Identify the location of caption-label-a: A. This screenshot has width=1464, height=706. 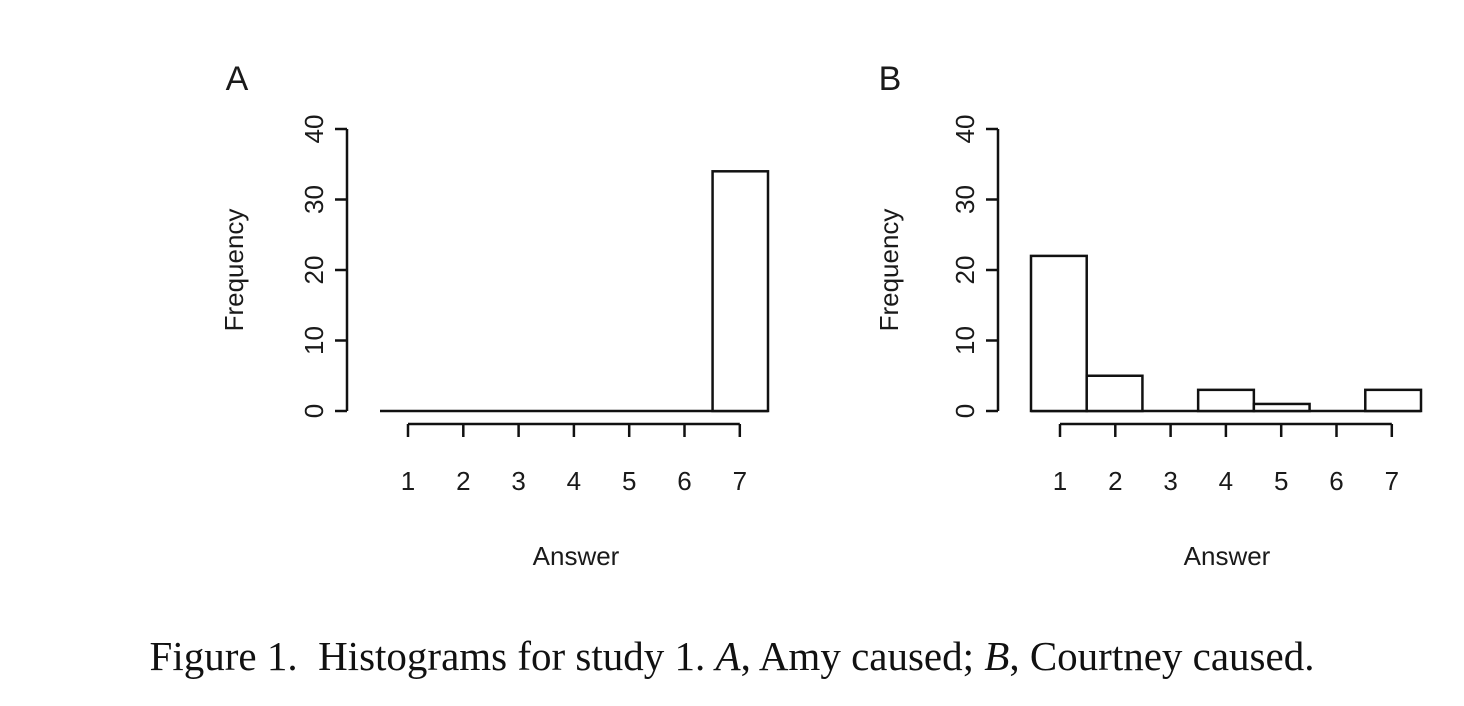
(728, 656).